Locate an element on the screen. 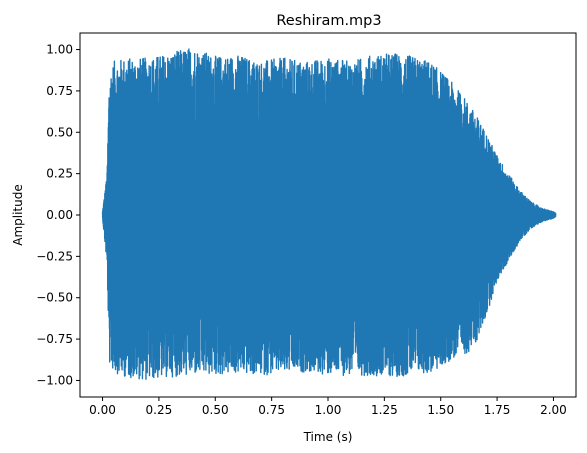 The width and height of the screenshot is (587, 453). y-tick-label: 0.50 is located at coordinates (59, 132).